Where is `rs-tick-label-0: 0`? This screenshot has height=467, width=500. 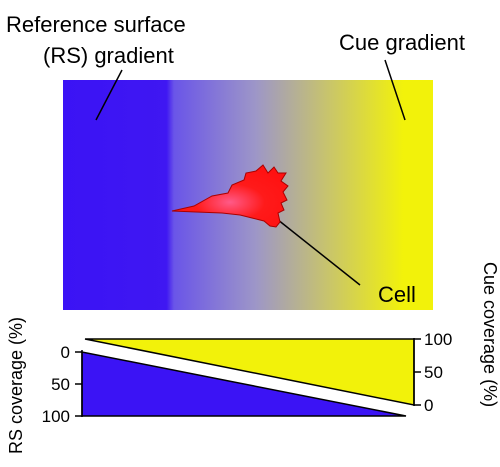 rs-tick-label-0: 0 is located at coordinates (65, 352).